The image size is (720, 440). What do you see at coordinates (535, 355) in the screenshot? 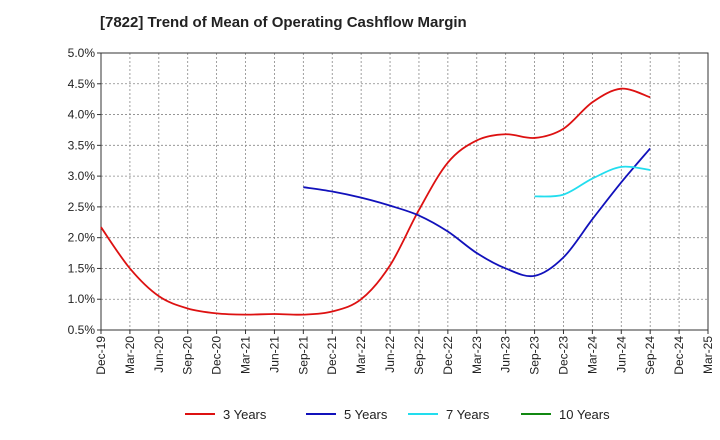
I see `x-tick-label: Sep-23` at bounding box center [535, 355].